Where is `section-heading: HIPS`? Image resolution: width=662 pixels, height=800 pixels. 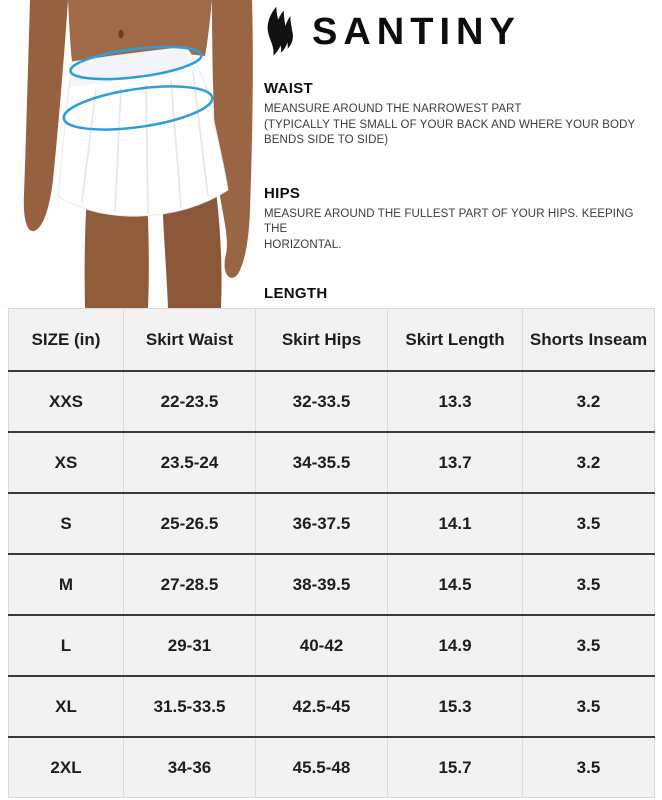 section-heading: HIPS is located at coordinates (282, 193).